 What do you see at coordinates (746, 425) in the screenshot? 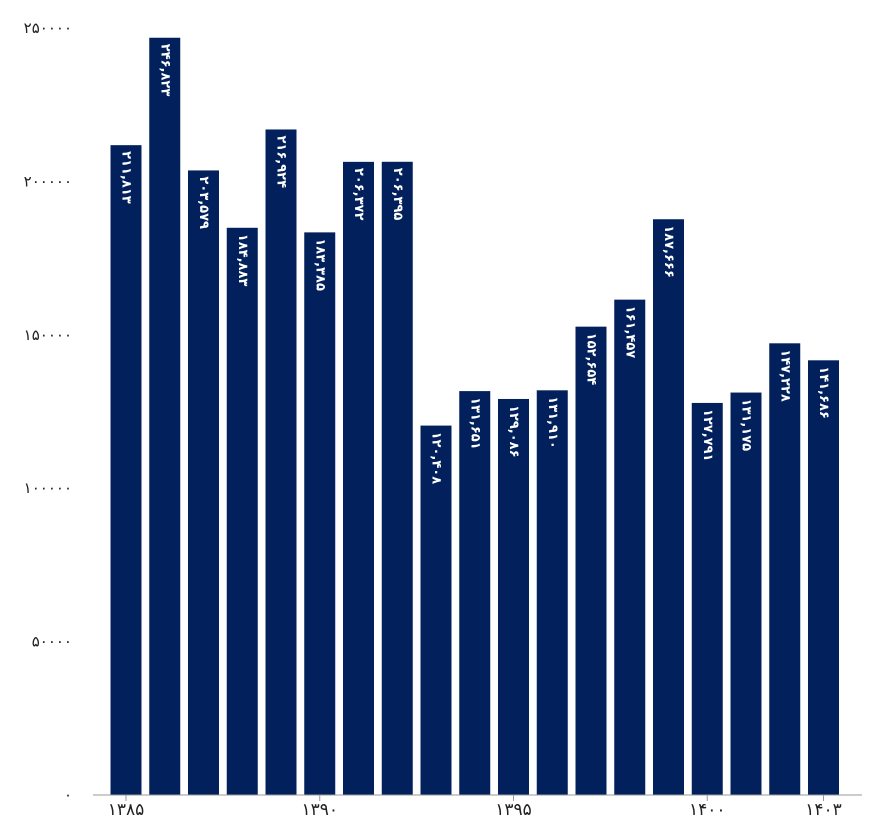
I see `bar-data-label-16: ۱۳۱,۱۷۵` at bounding box center [746, 425].